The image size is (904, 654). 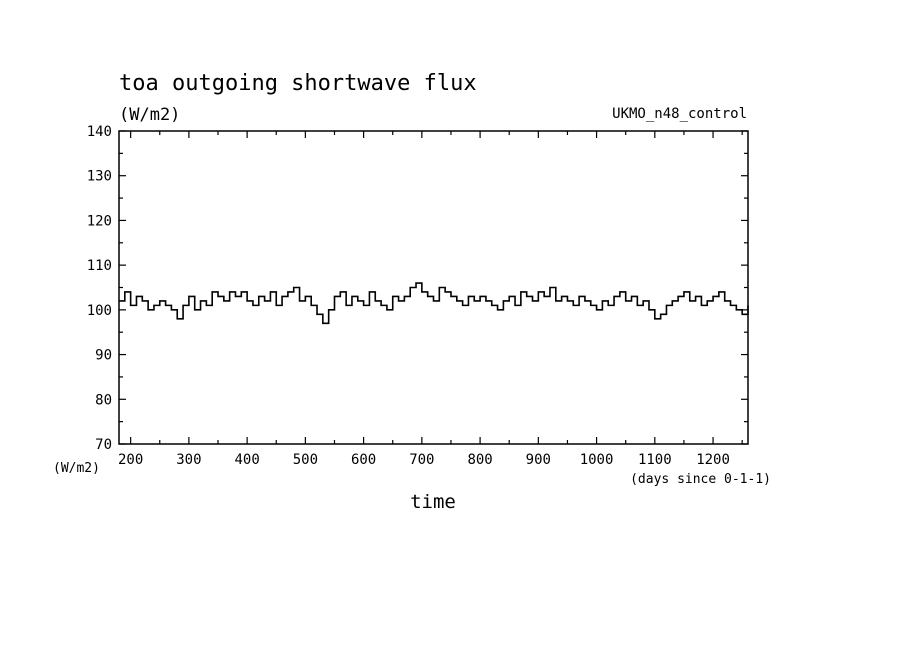 What do you see at coordinates (713, 460) in the screenshot?
I see `x-tick-label: 1200` at bounding box center [713, 460].